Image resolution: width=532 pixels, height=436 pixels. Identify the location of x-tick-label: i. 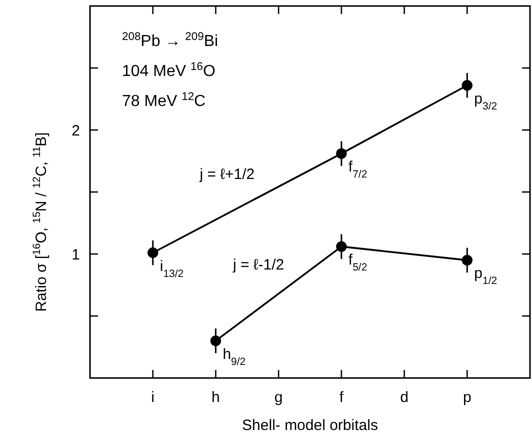
(153, 397).